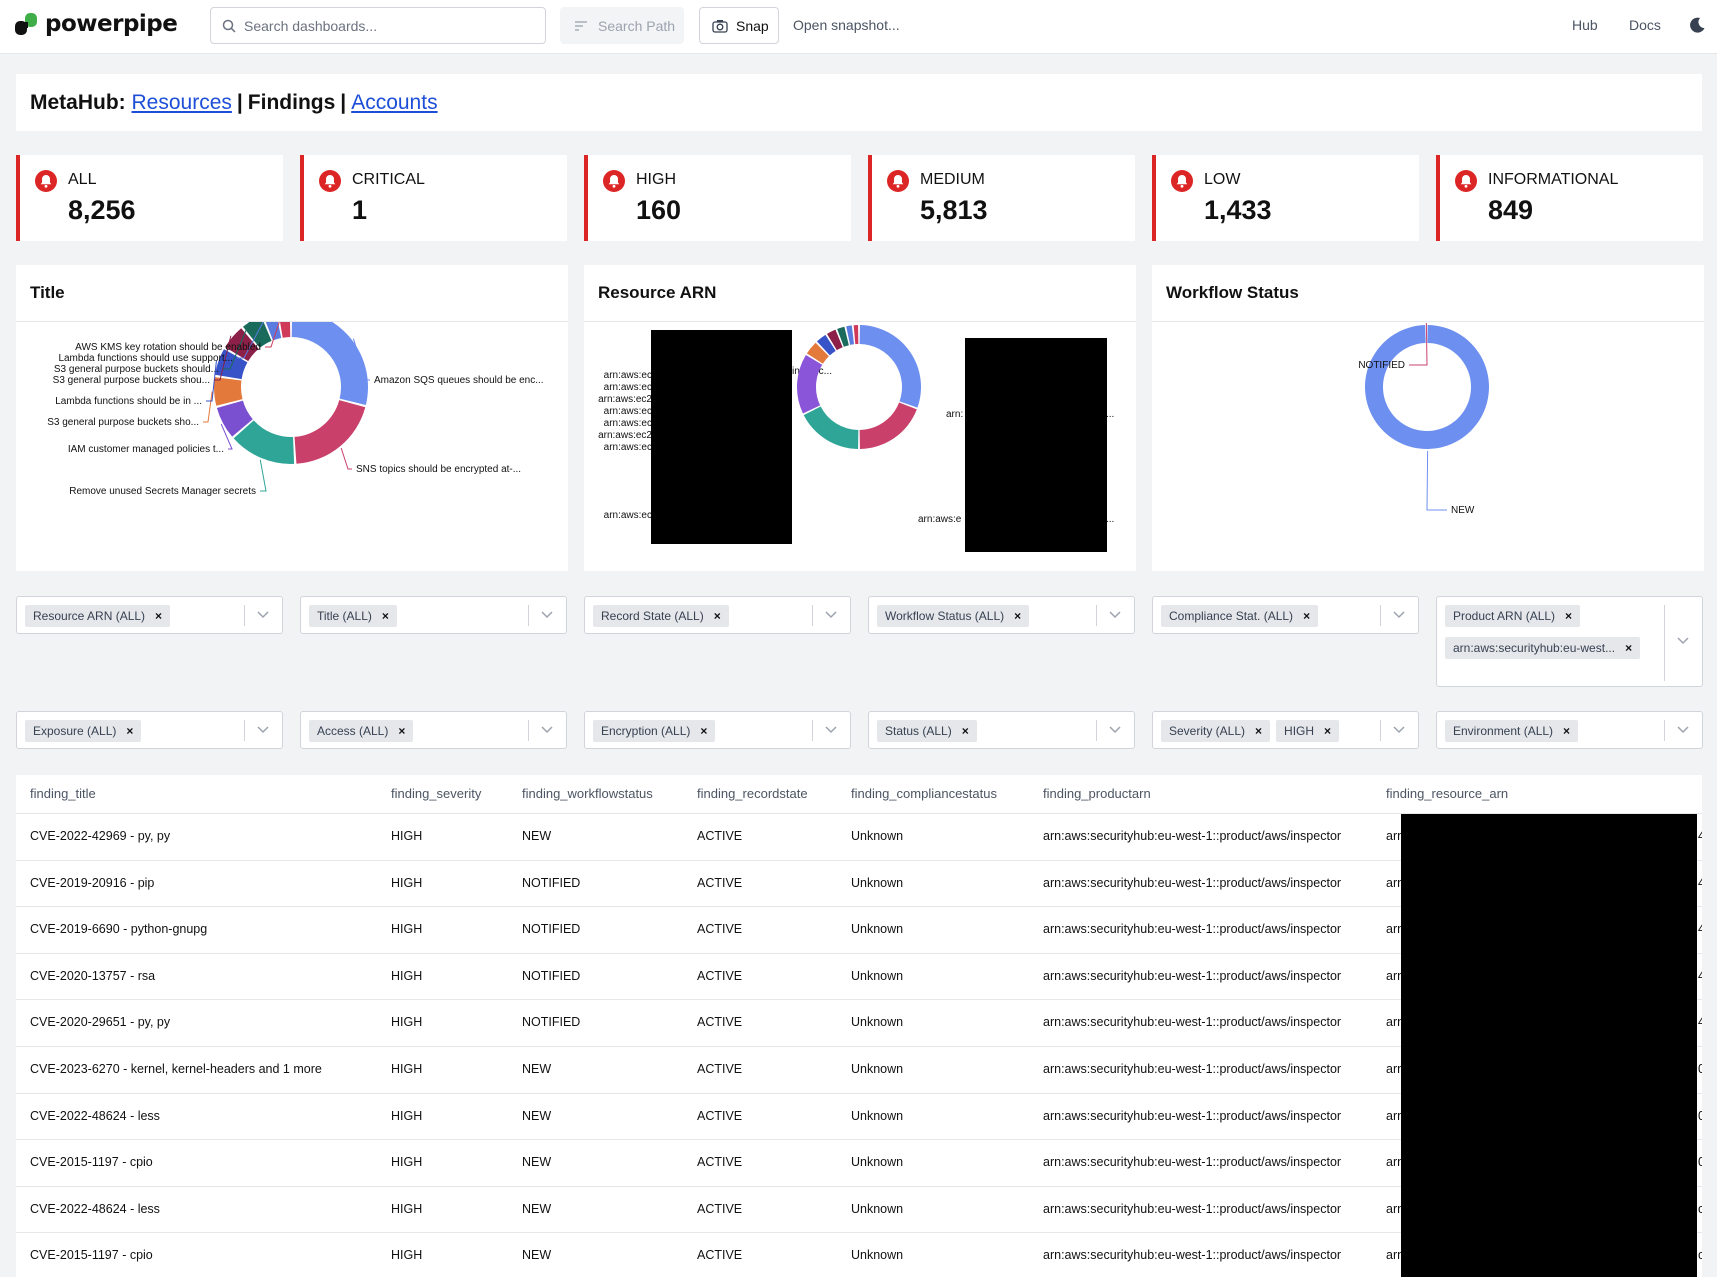 Image resolution: width=1717 pixels, height=1277 pixels. Describe the element at coordinates (98, 616) in the screenshot. I see `filter-chip: Resource ARN (ALL) ×` at that location.